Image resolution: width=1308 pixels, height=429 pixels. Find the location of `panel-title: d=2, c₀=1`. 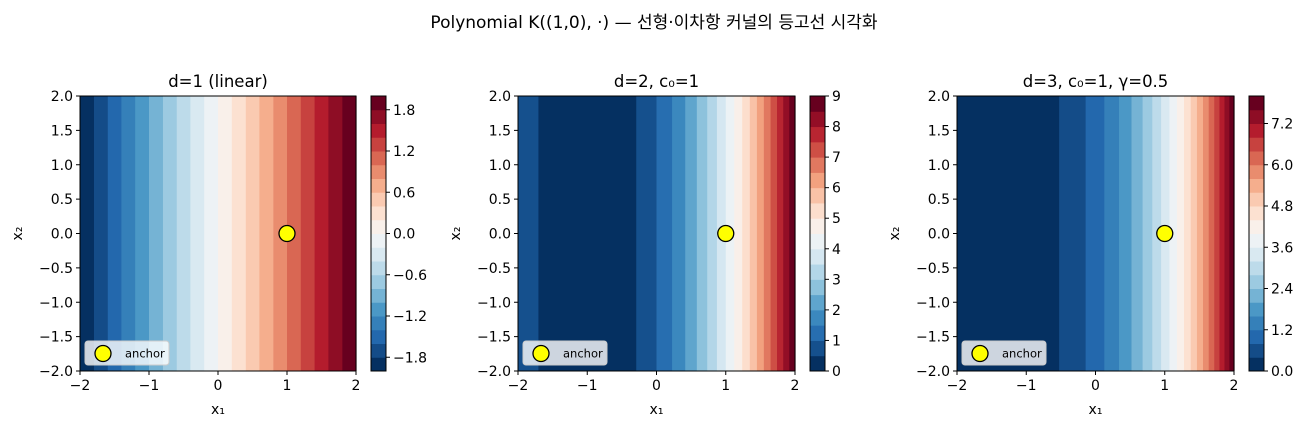

panel-title: d=2, c₀=1 is located at coordinates (656, 81).